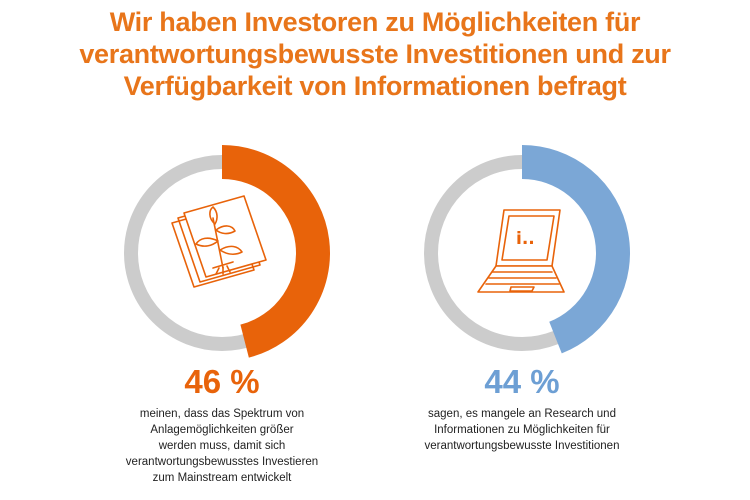  Describe the element at coordinates (522, 446) in the screenshot. I see `description-line: verantwortungsbewusste Investitionen` at that location.